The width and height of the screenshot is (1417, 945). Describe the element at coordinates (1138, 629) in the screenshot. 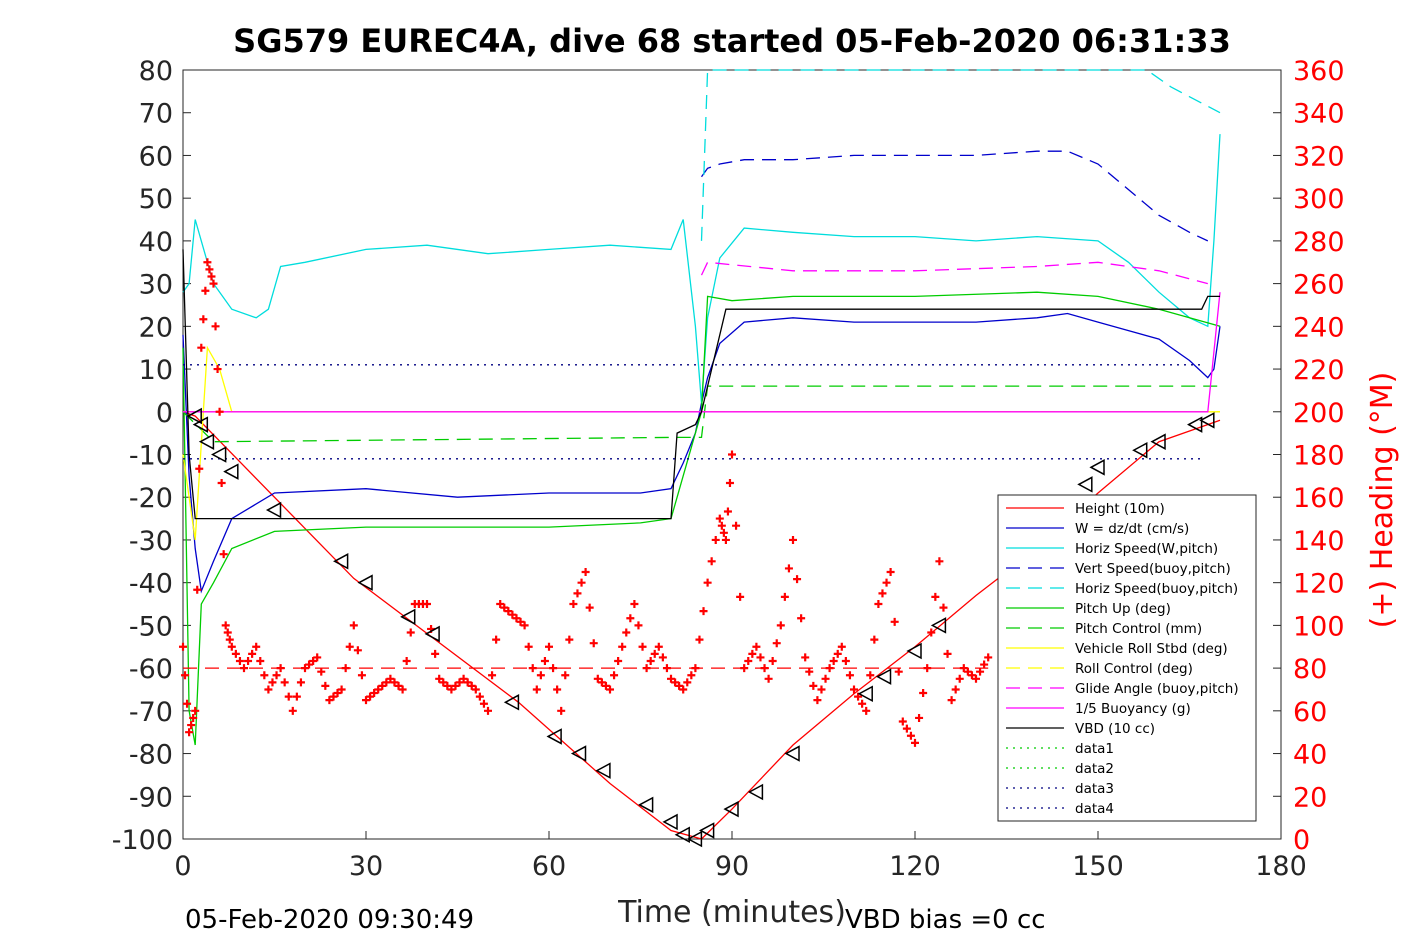

I see `legend-label: Pitch Control (mm)` at that location.